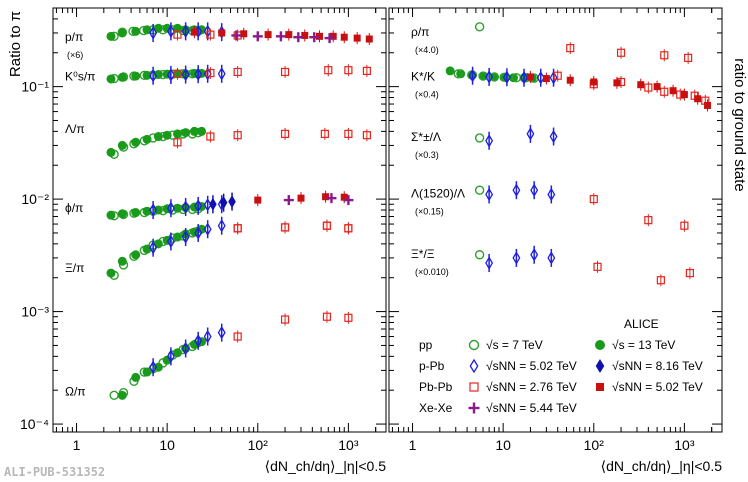 The width and height of the screenshot is (748, 482). I want to click on legend-entry-label: √sNN = 5.44 TeV, so click(531, 408).